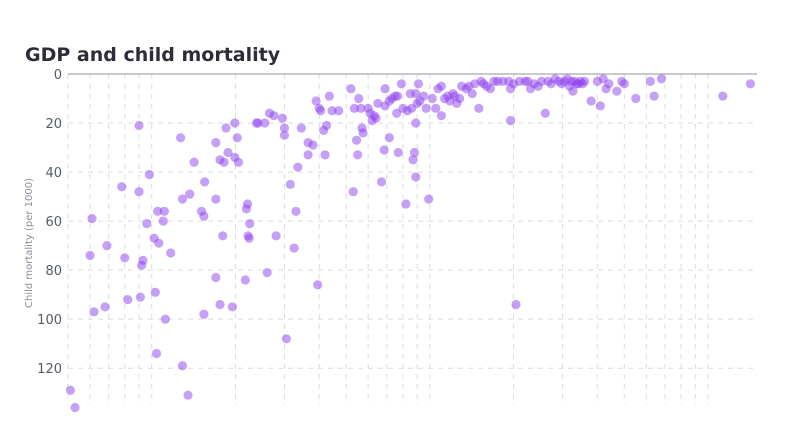  What do you see at coordinates (53, 173) in the screenshot?
I see `y-tick-label: 40` at bounding box center [53, 173].